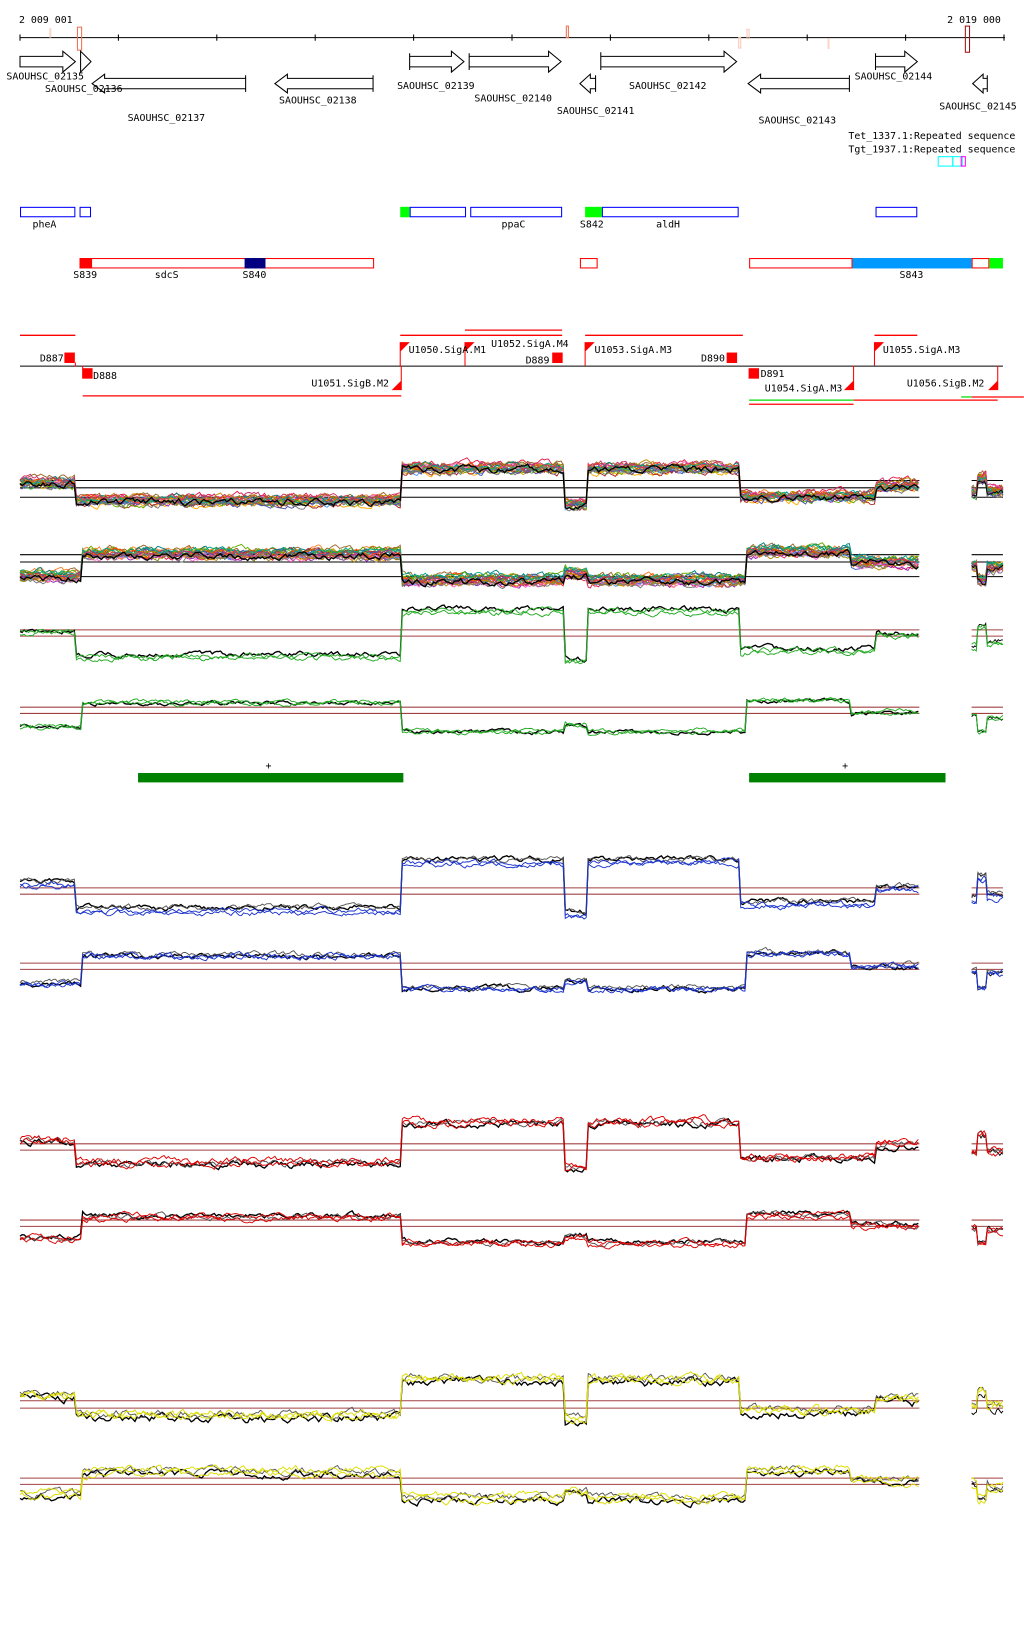 The height and width of the screenshot is (1640, 1024). What do you see at coordinates (931, 150) in the screenshot?
I see `repeat-label: Tgt_1937.1:Repeated sequence` at bounding box center [931, 150].